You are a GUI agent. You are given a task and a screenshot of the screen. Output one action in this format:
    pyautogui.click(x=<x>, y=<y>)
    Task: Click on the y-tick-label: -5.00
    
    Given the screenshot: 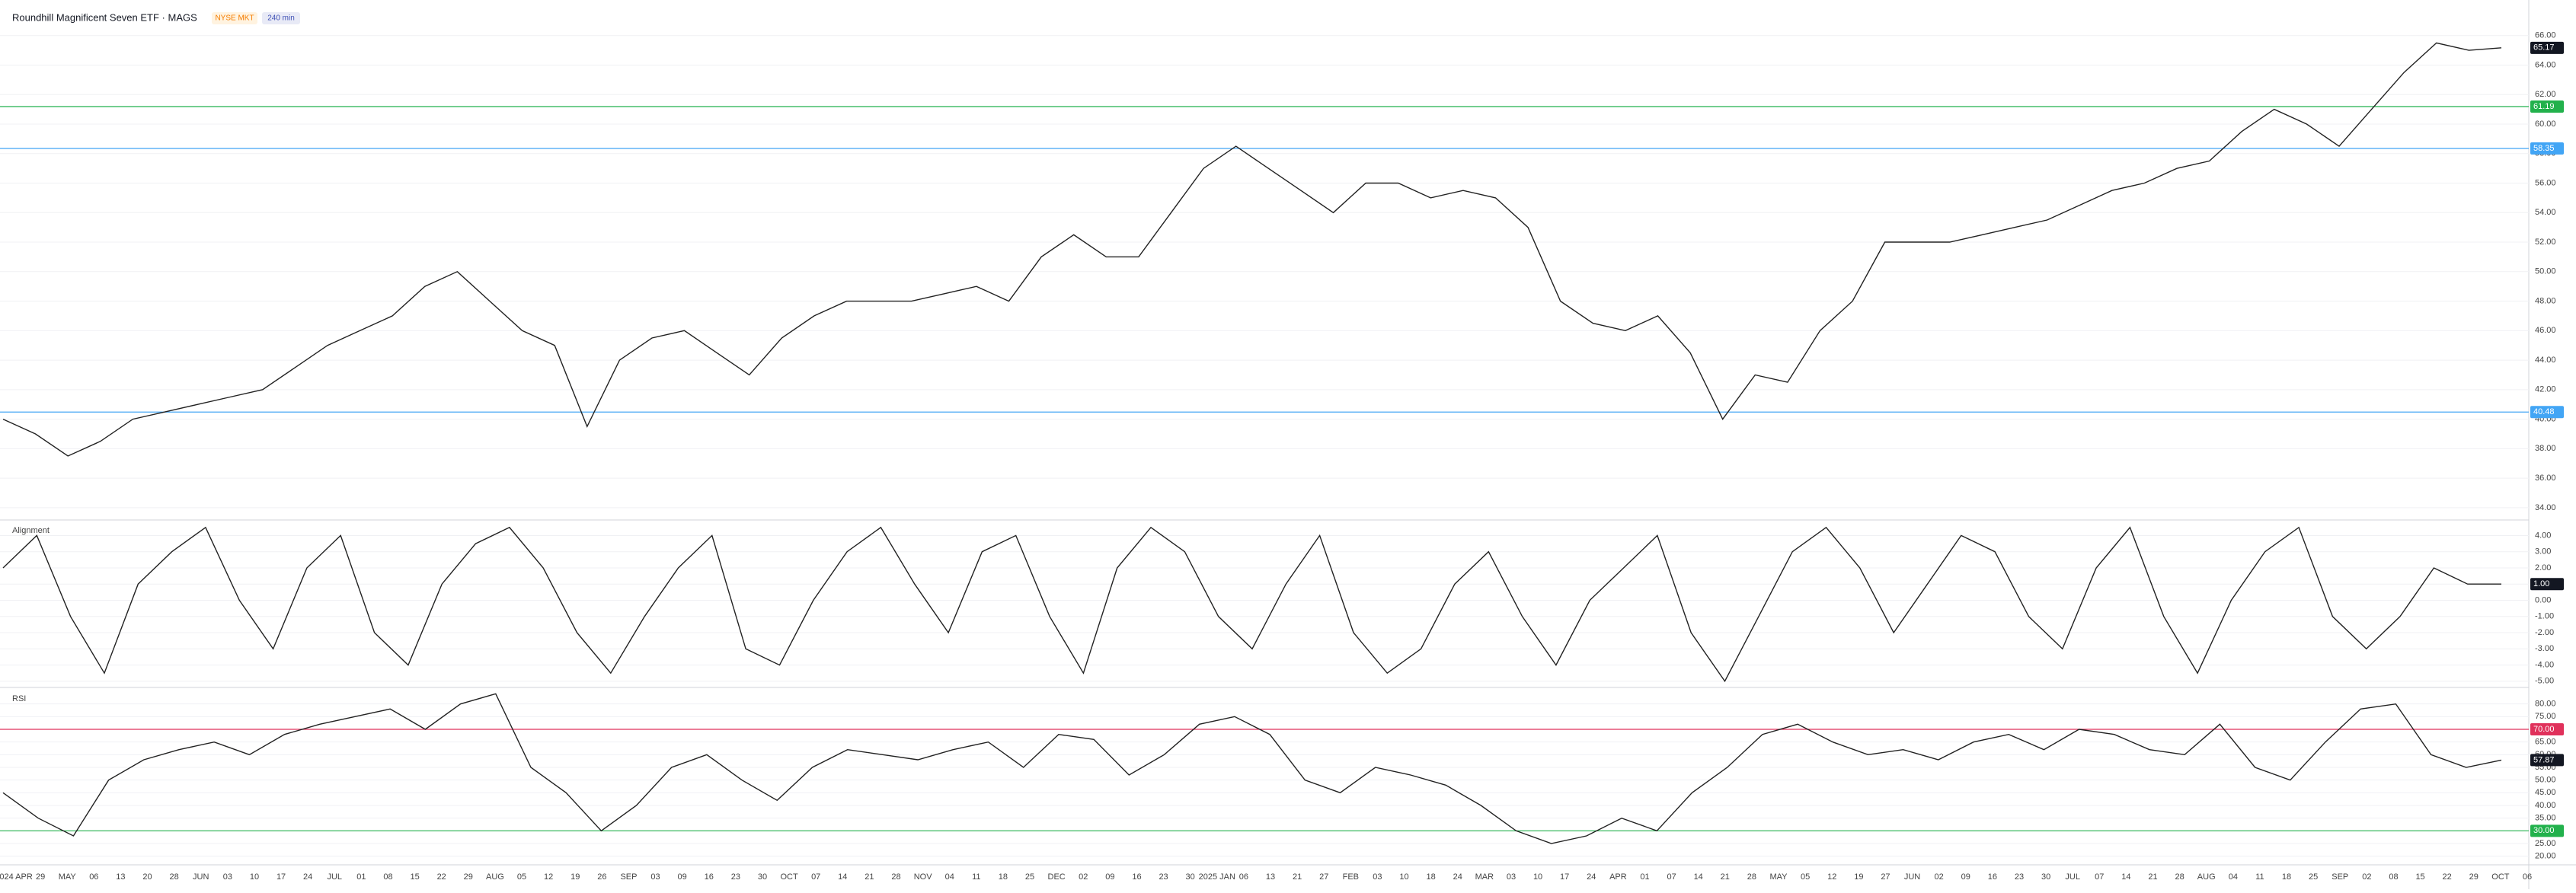 What is the action you would take?
    pyautogui.click(x=2544, y=682)
    